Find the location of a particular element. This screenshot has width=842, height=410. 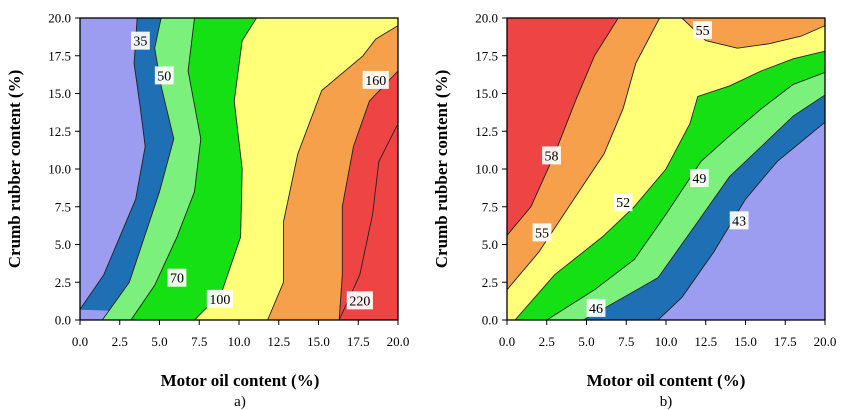

contour-label-b-4: 43 is located at coordinates (739, 220).